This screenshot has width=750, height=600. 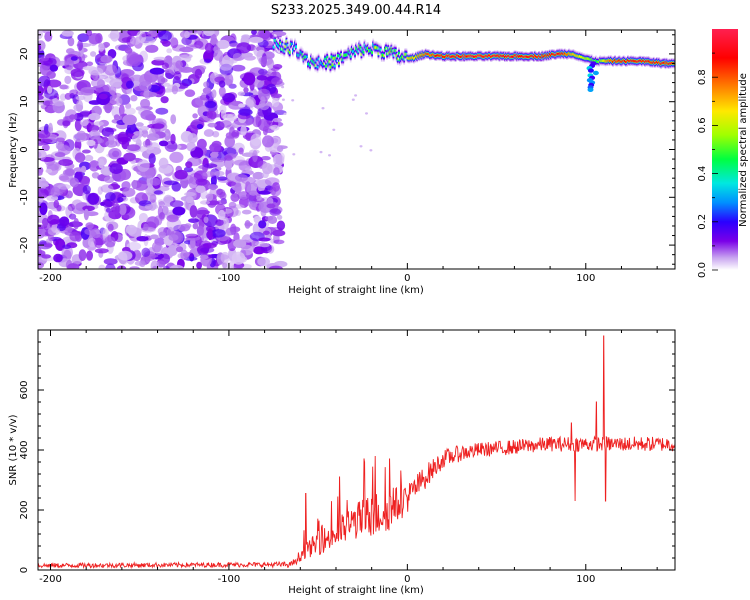 I want to click on y-tick-label: 10, so click(x=24, y=101).